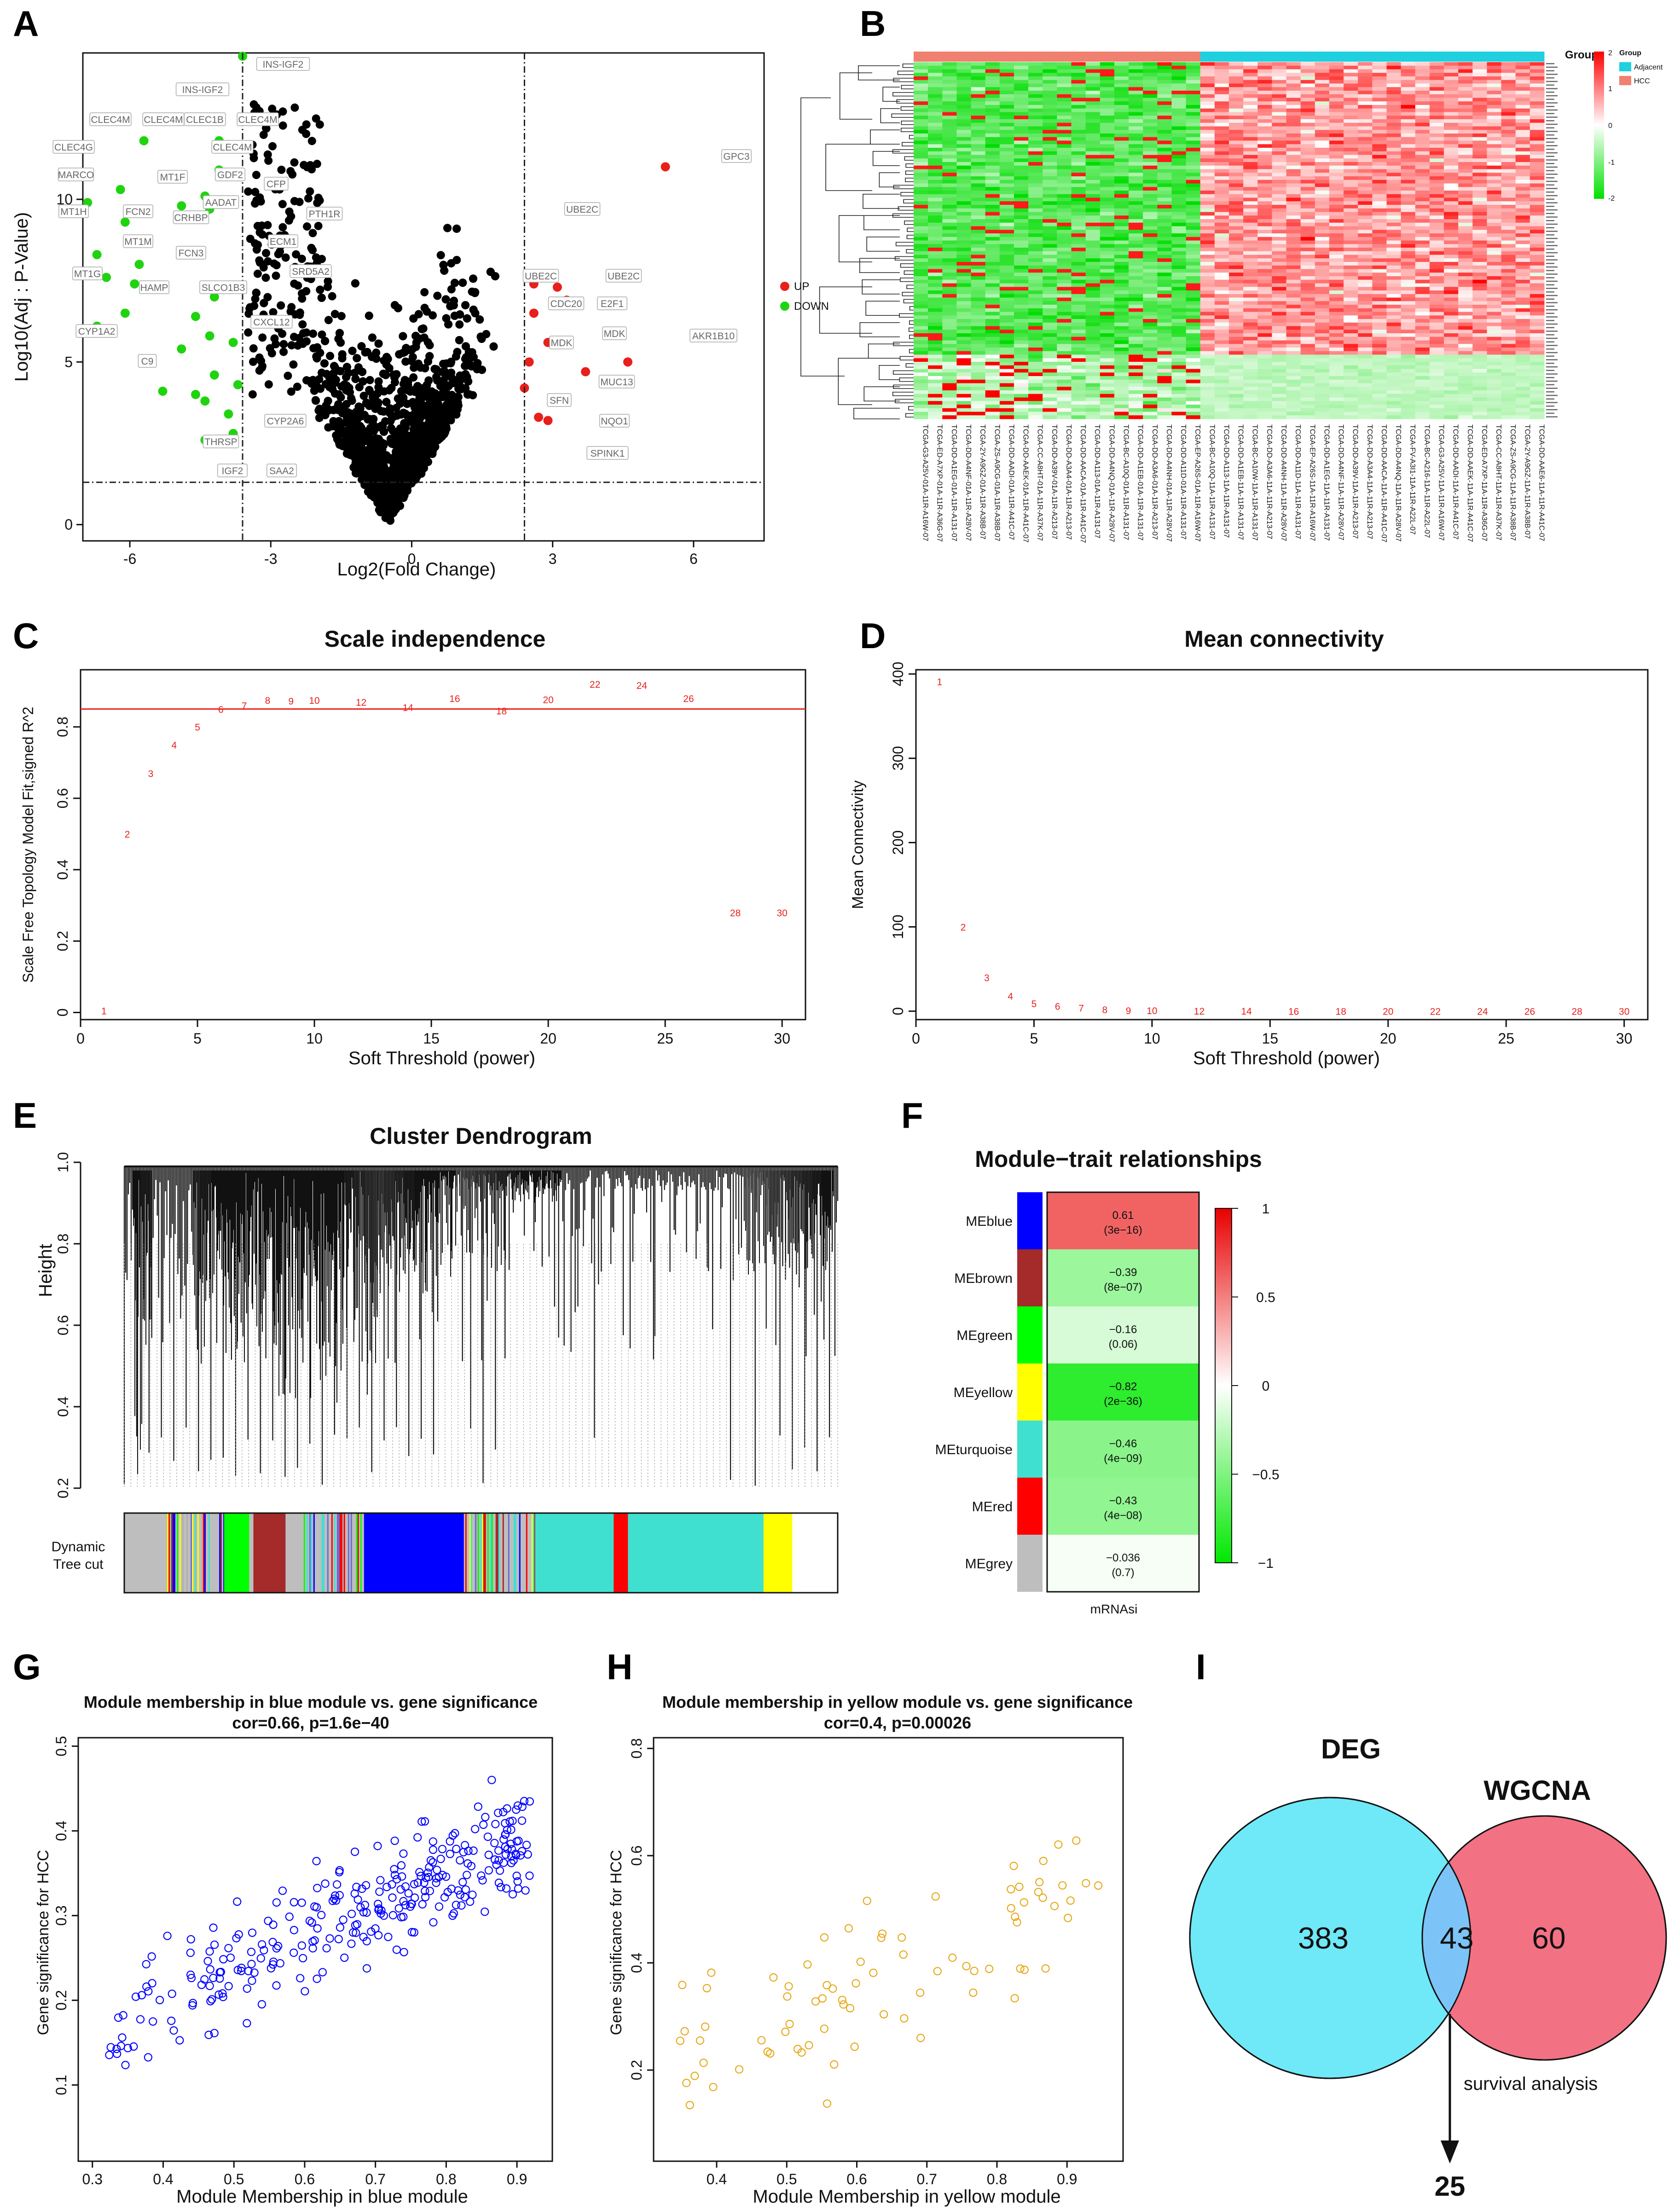 The image size is (1680, 2210). Describe the element at coordinates (612, 303) in the screenshot. I see `gene-label: E2F1` at that location.